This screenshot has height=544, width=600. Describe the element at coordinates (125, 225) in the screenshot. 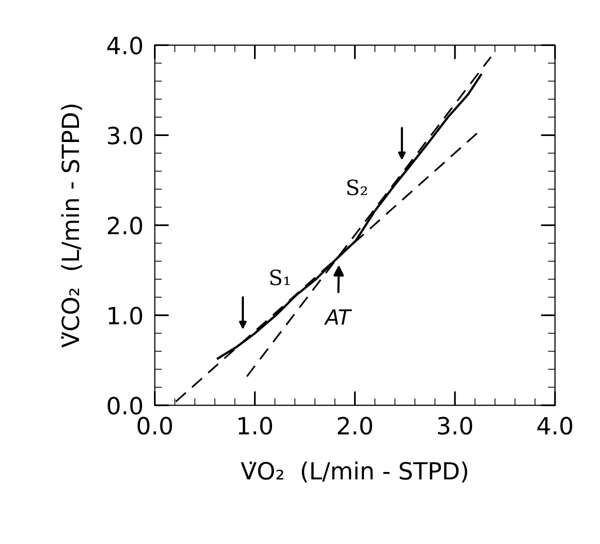

I see `y-tick-label: 2.0` at that location.